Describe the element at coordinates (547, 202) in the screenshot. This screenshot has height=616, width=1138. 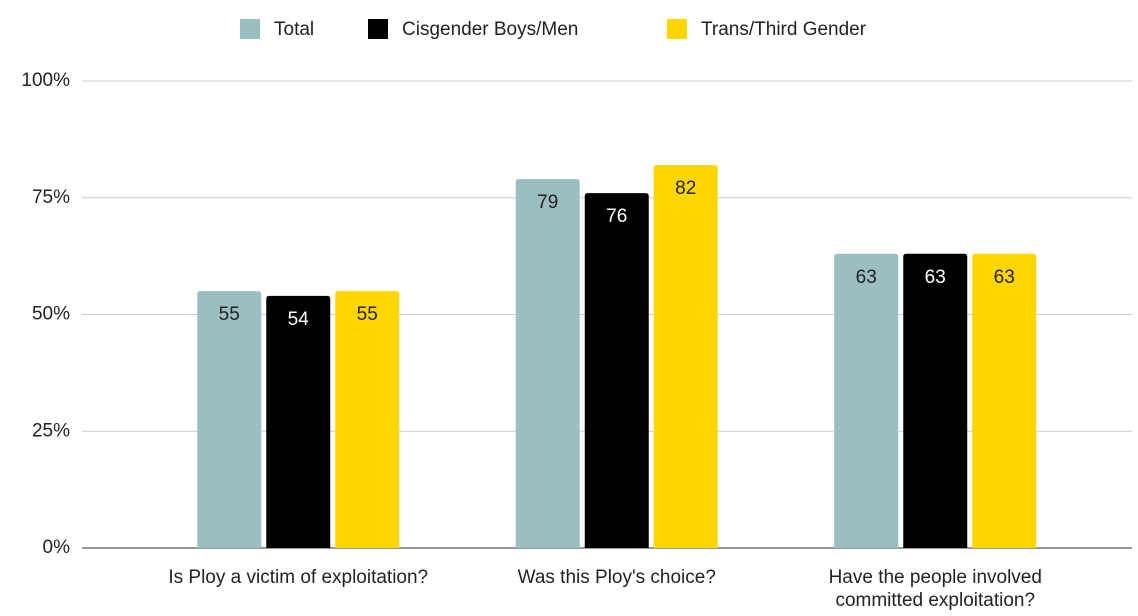
I see `data-label: 79` at that location.